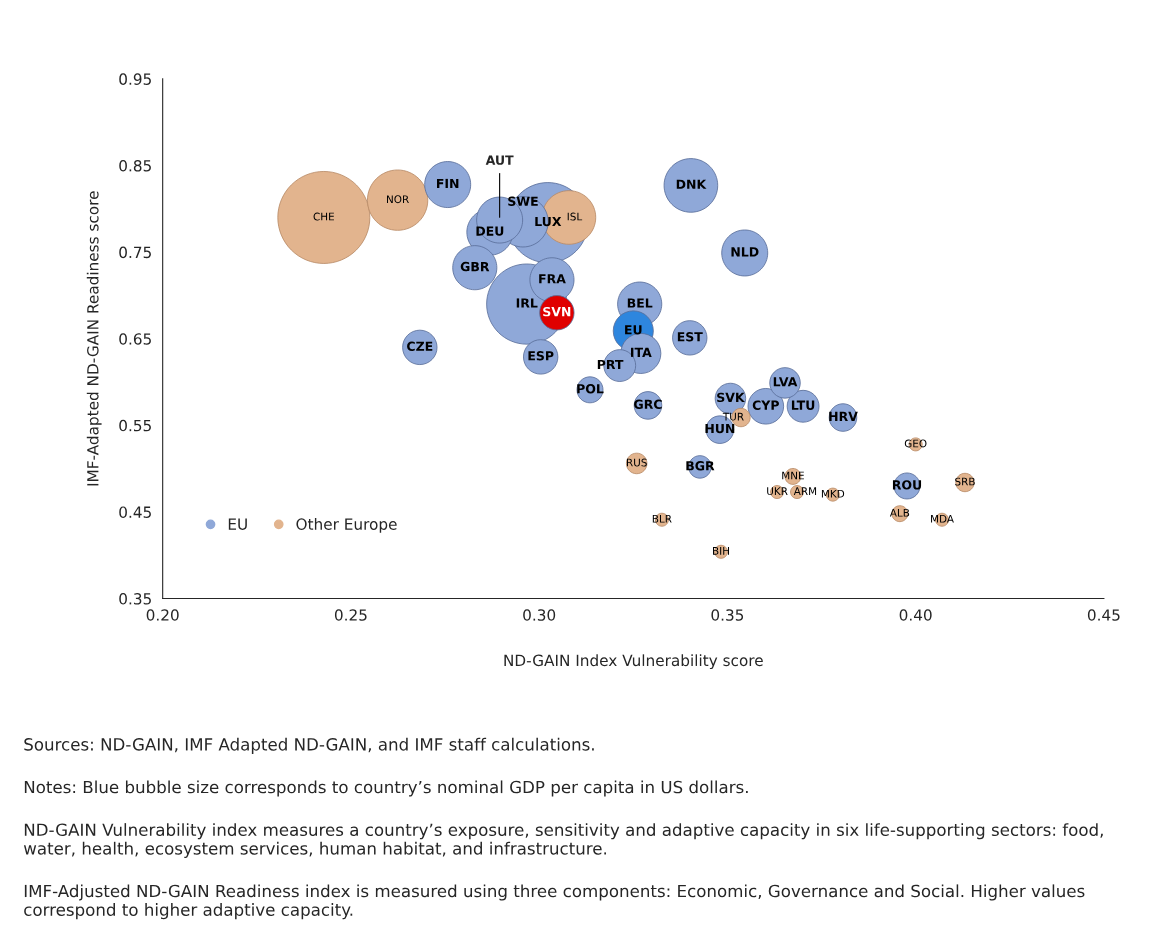 This screenshot has height=928, width=1162. What do you see at coordinates (135, 79) in the screenshot?
I see `y-tick-label: 0.95` at bounding box center [135, 79].